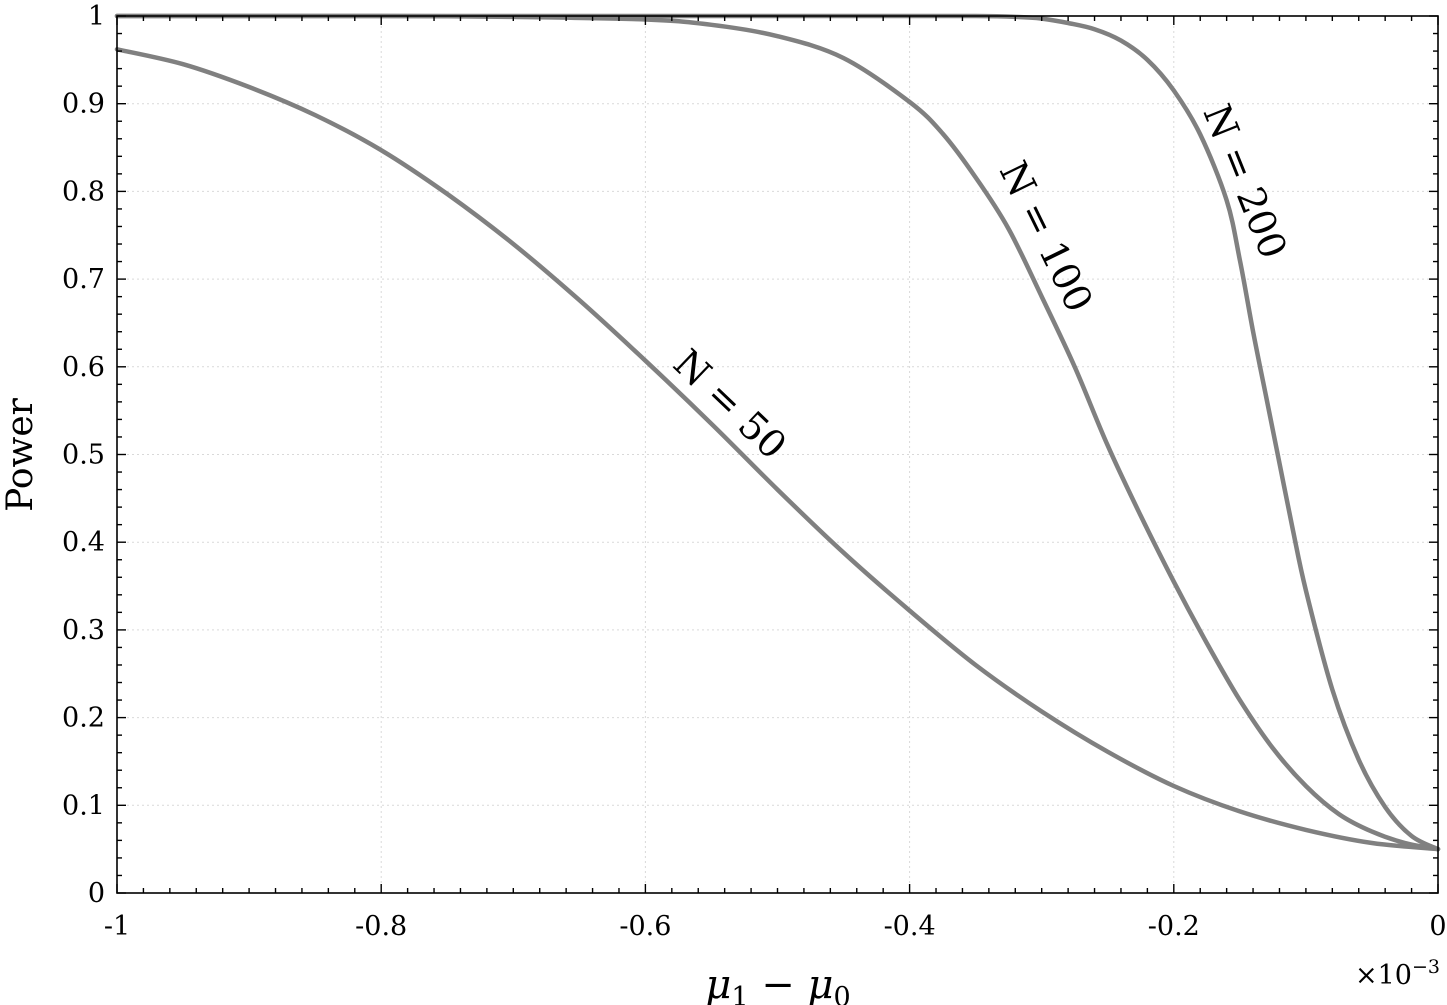 This screenshot has width=1447, height=1005. I want to click on y-tick-label: 0.3, so click(83, 630).